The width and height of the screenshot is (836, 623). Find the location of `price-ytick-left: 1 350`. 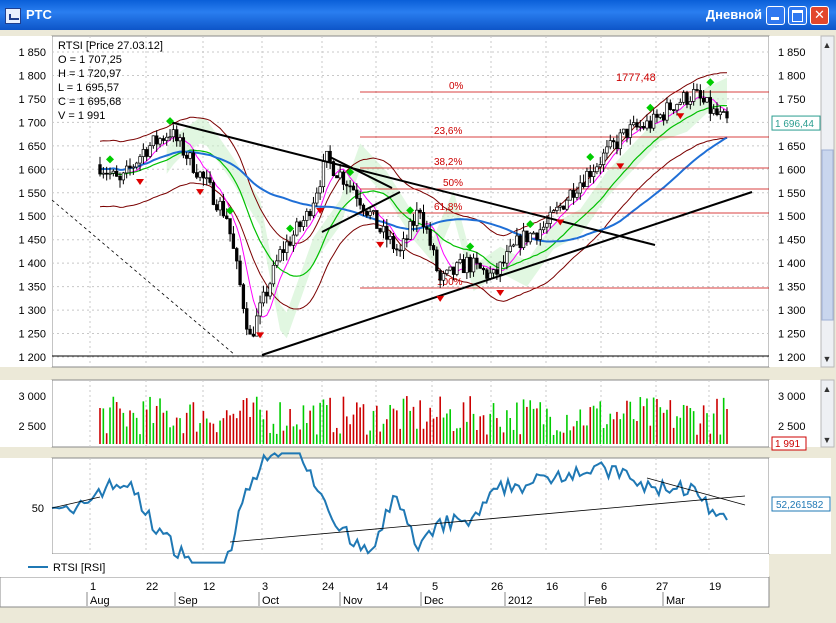

price-ytick-left: 1 350 is located at coordinates (32, 288).